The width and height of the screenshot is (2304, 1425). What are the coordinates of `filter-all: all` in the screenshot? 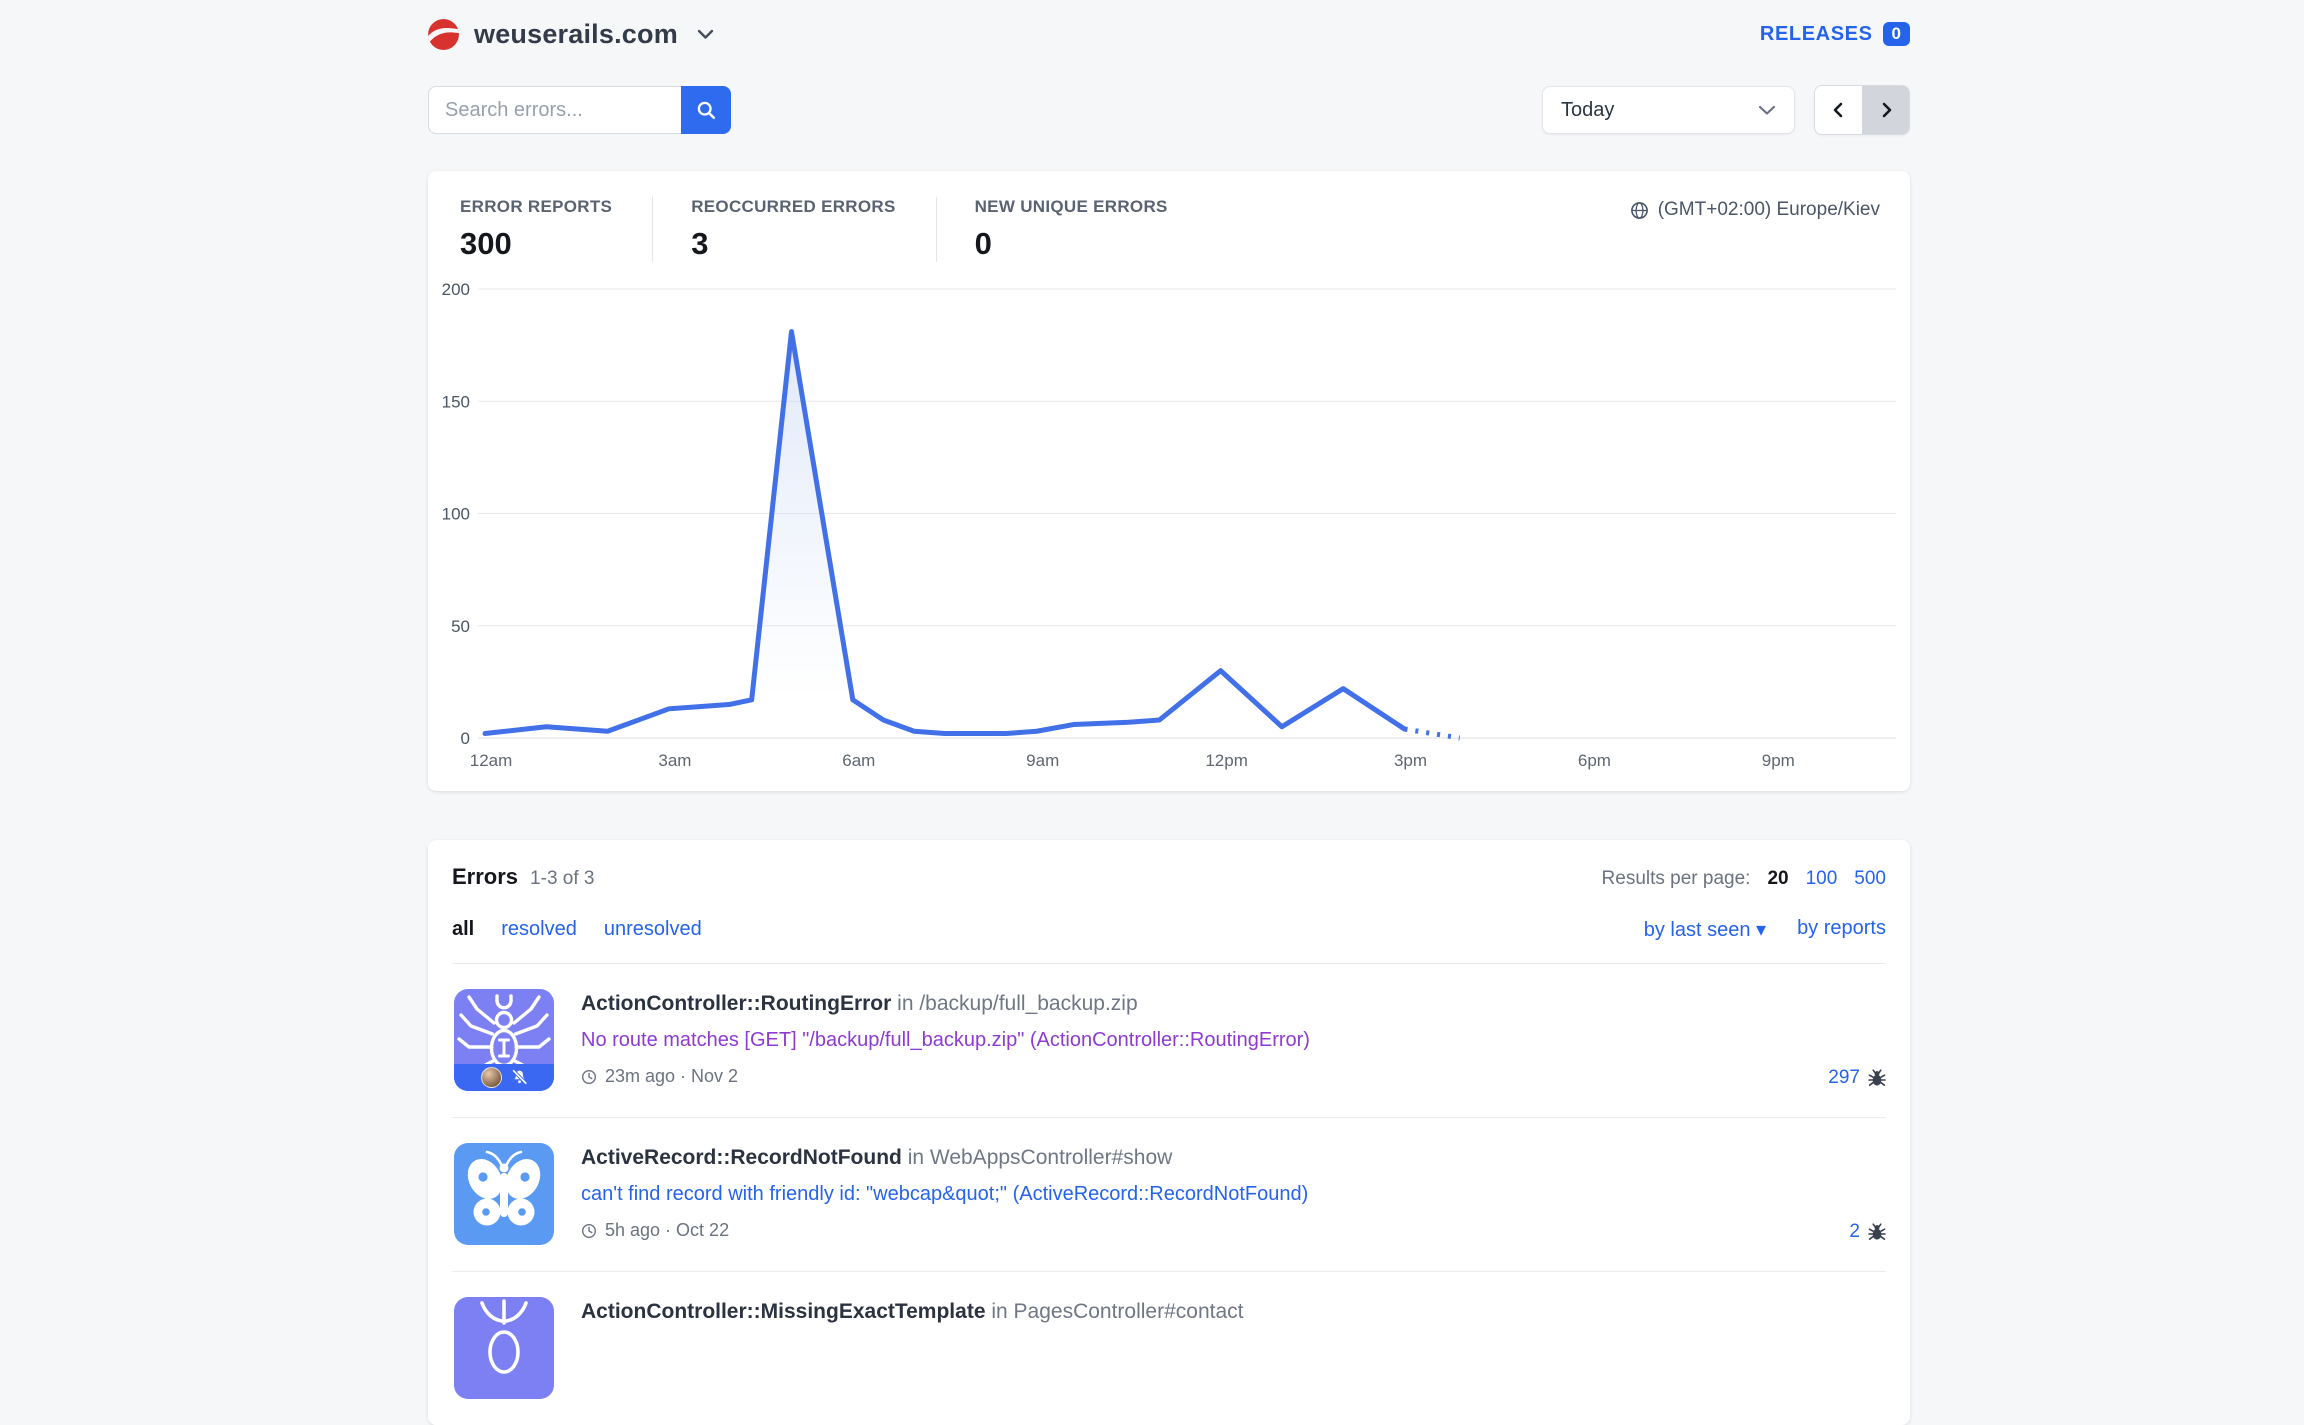 It's located at (463, 929).